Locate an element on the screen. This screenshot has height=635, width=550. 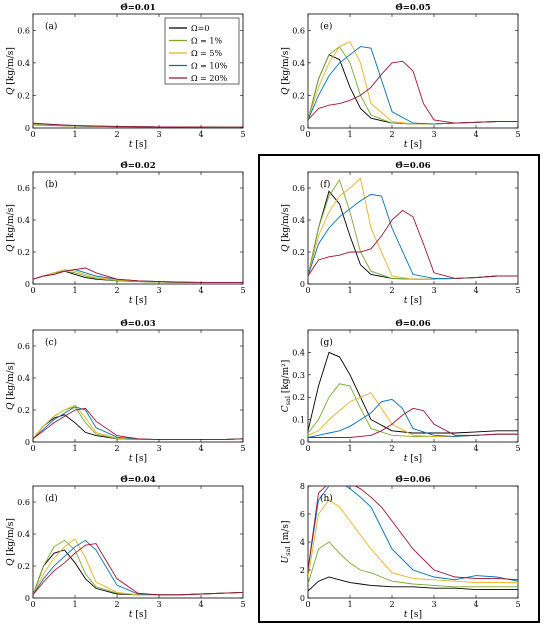
x-tick-label-6-4: 4 is located at coordinates (475, 290).